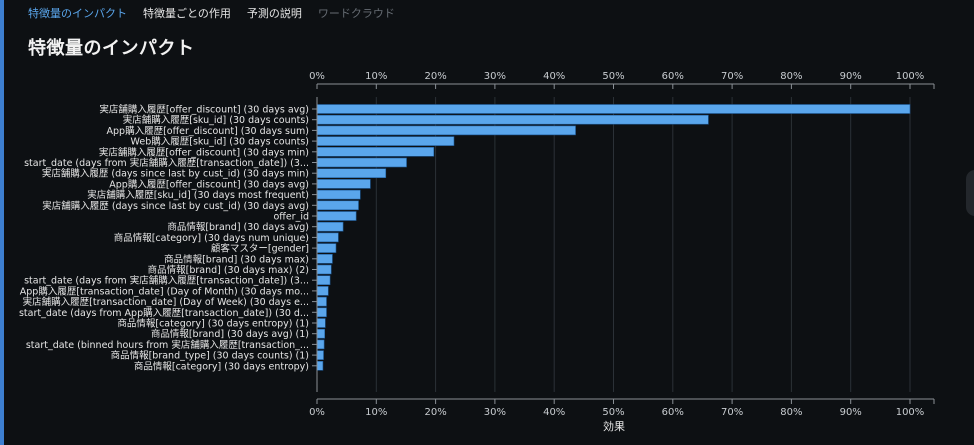 Image resolution: width=974 pixels, height=445 pixels. What do you see at coordinates (111, 48) in the screenshot?
I see `page-title: 特徴量のインパクト` at bounding box center [111, 48].